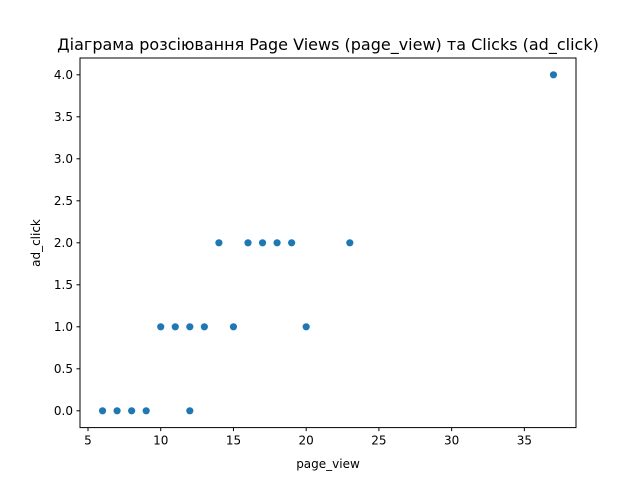 Image resolution: width=640 pixels, height=484 pixels. Describe the element at coordinates (88, 441) in the screenshot. I see `x-tick-label: 5` at that location.